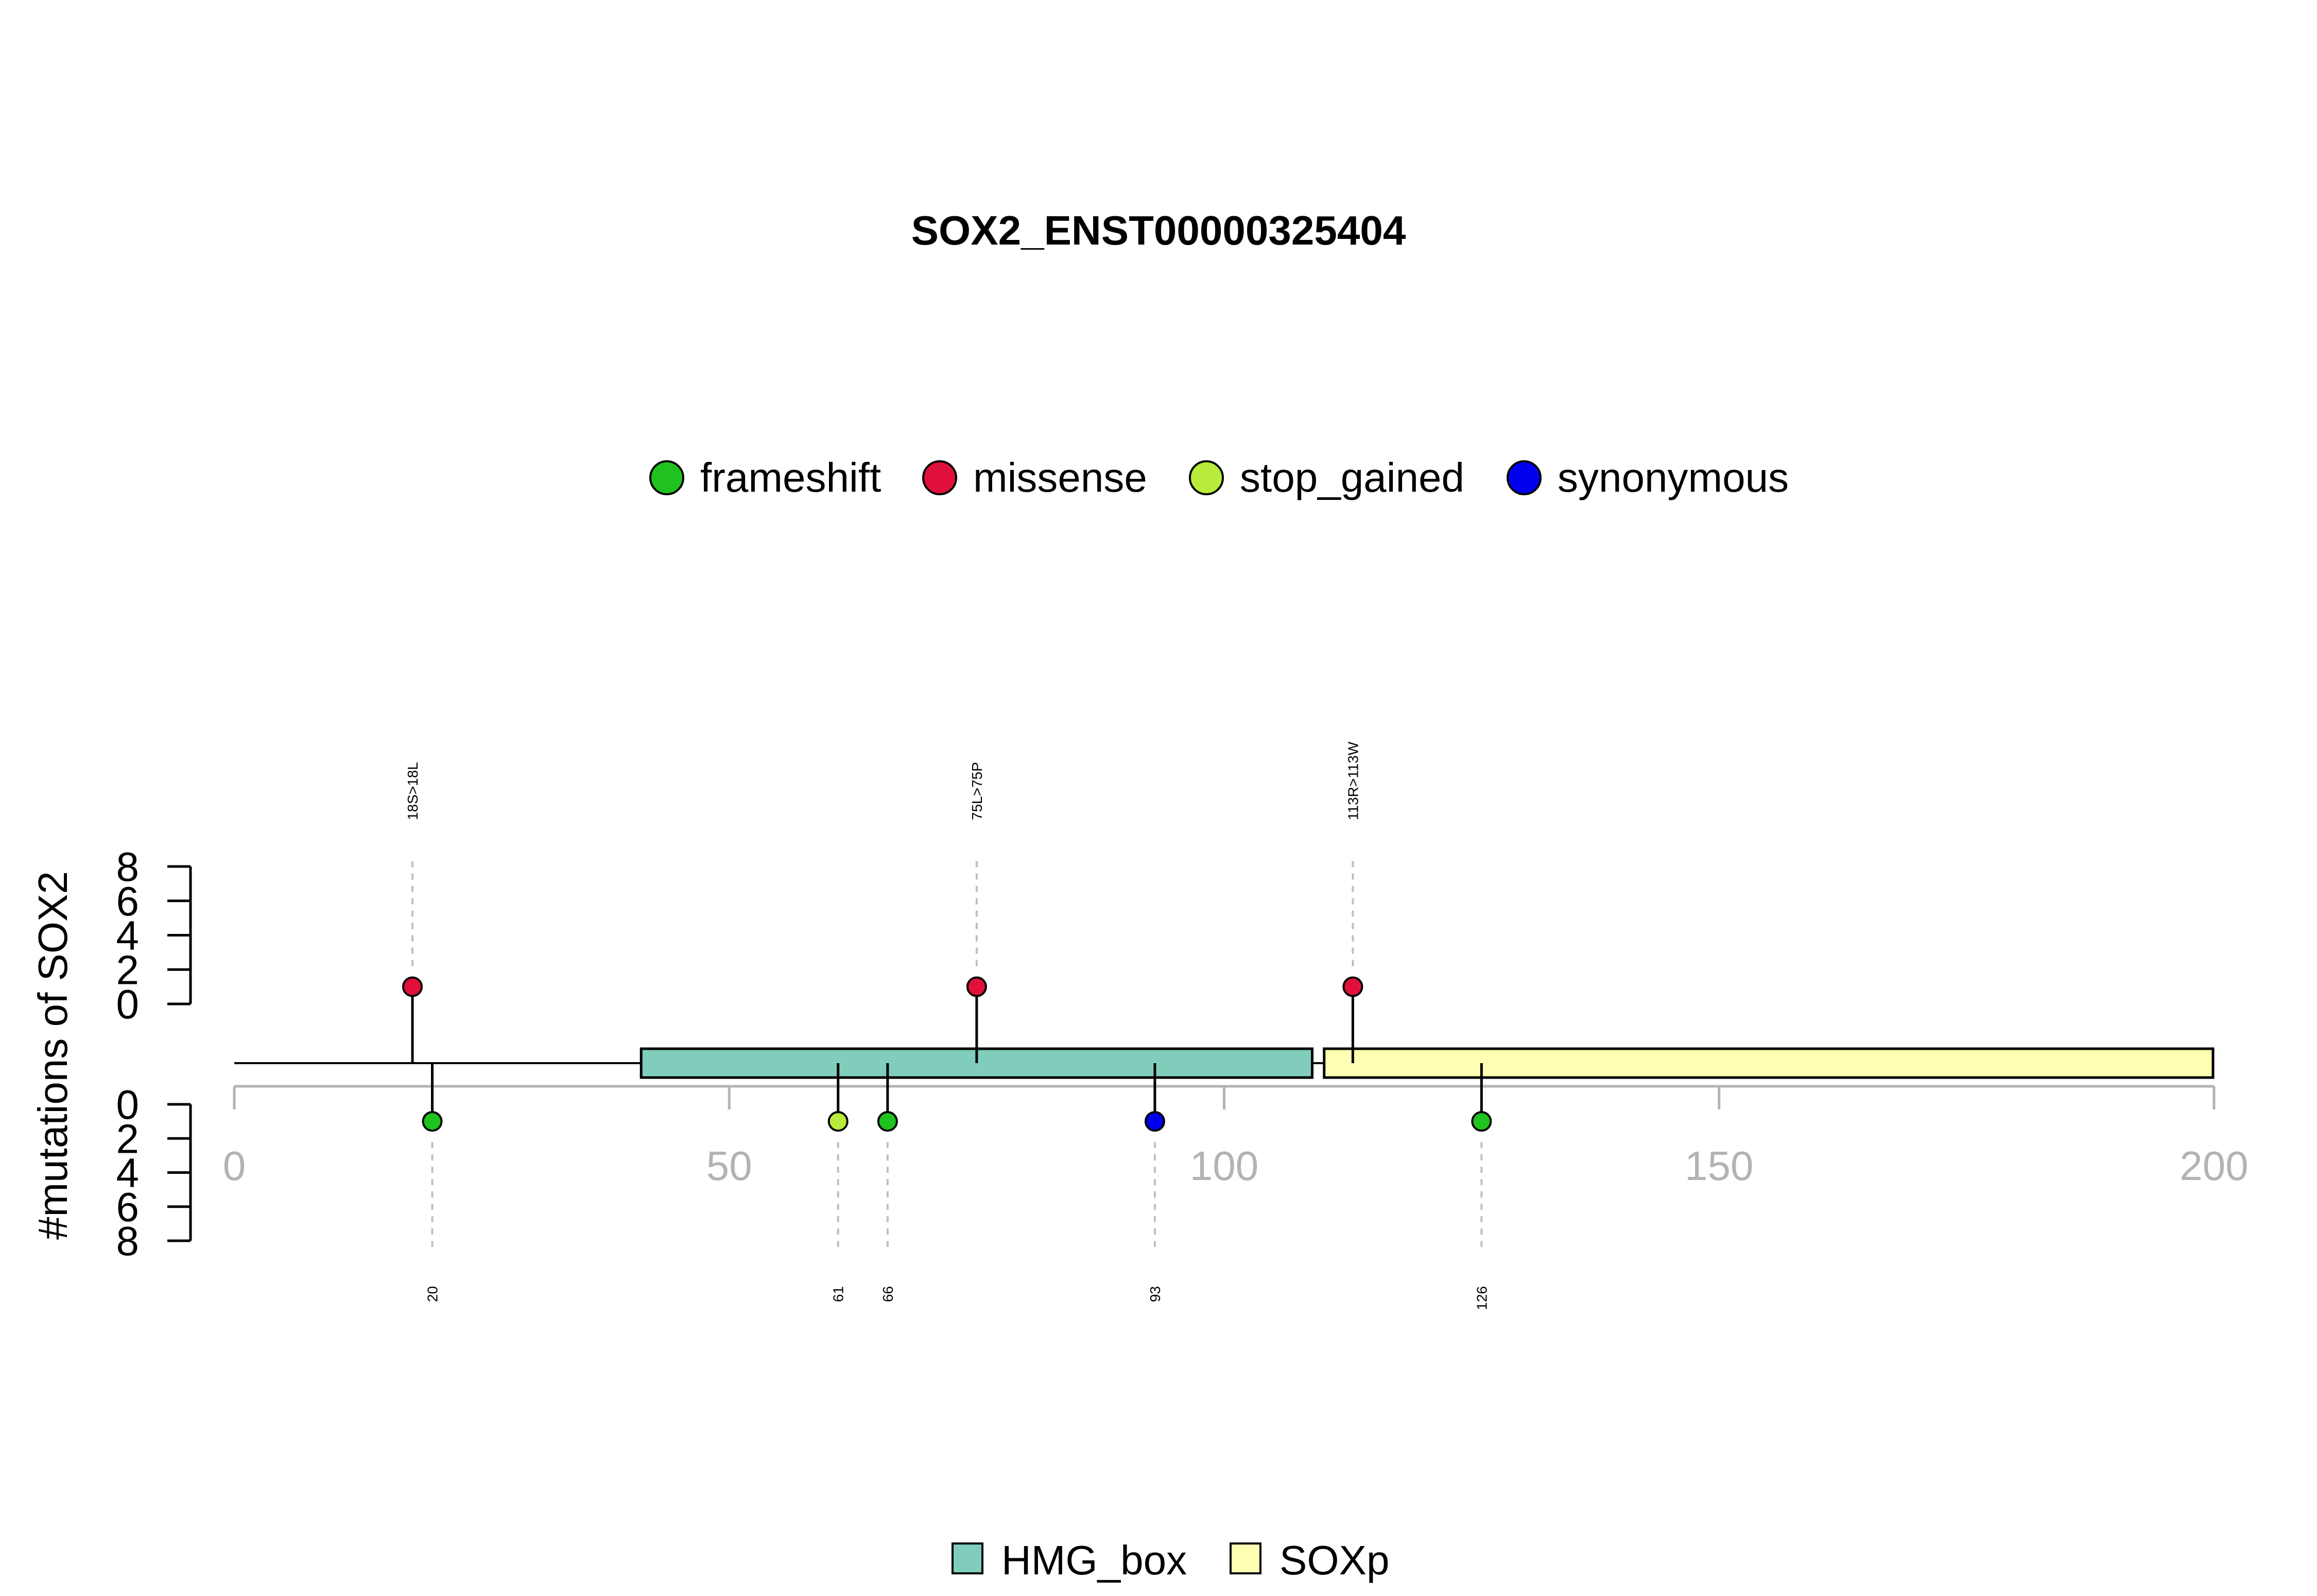  What do you see at coordinates (128, 1104) in the screenshot?
I see `y-lower-tick-label: 0` at bounding box center [128, 1104].